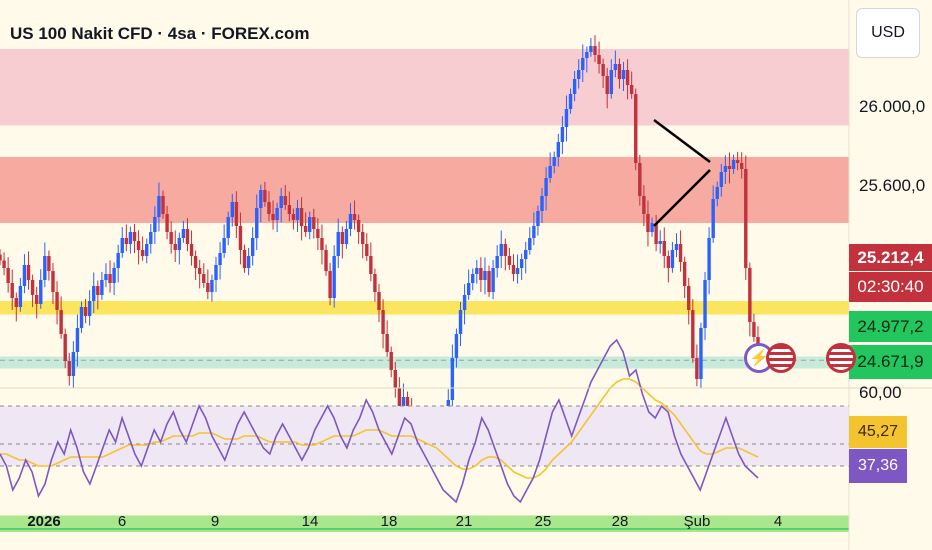 Image resolution: width=932 pixels, height=550 pixels. I want to click on rsi-ma-badge: 45,27, so click(878, 432).